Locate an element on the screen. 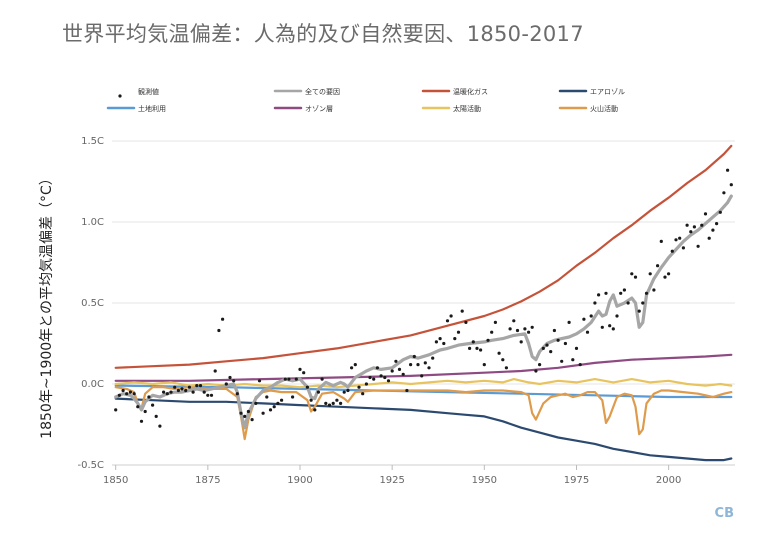 The image size is (768, 535). legend-label: 全ての要因 is located at coordinates (322, 91).